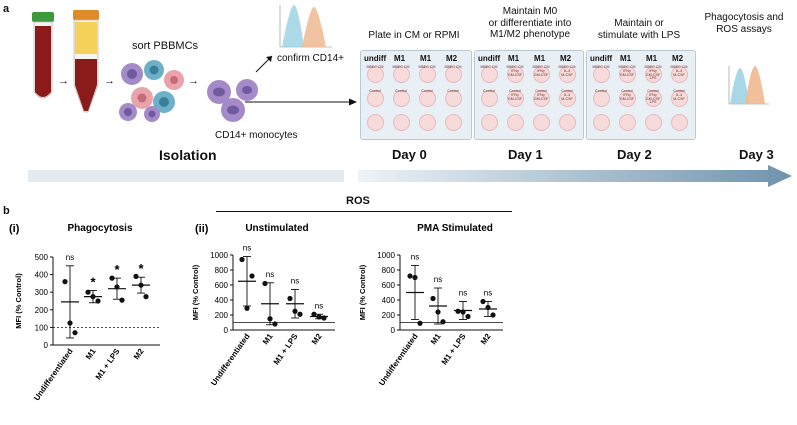 This screenshot has width=797, height=425. I want to click on assay-histogram-icon, so click(748, 85).